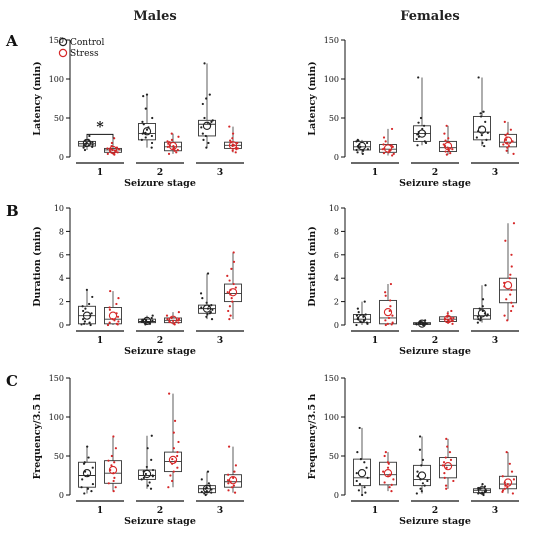 This screenshot has height=534, width=550. Describe the element at coordinates (37, 266) in the screenshot. I see `y-axis-title: Duration (min)` at that location.